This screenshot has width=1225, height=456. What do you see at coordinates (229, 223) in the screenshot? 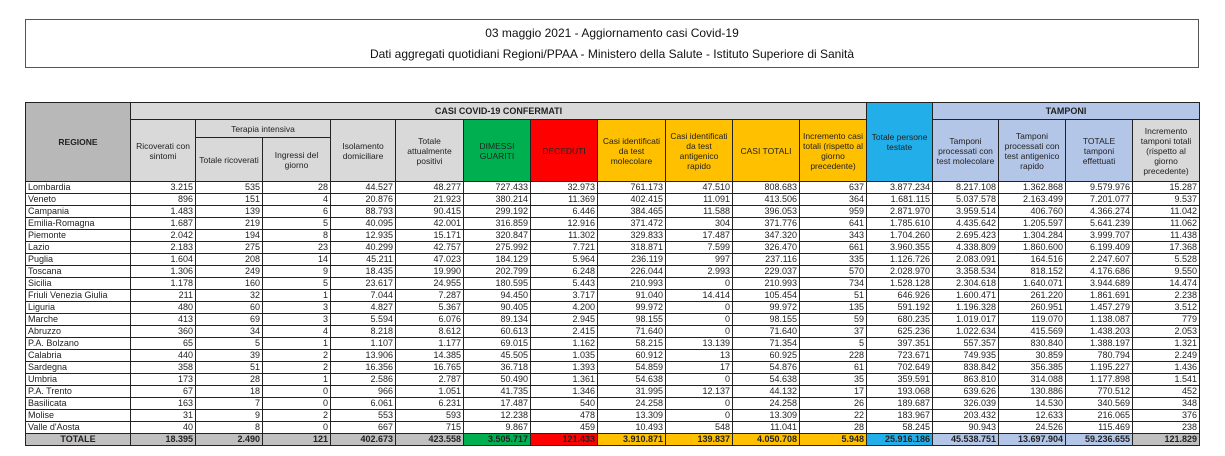
I see `table-cell: 219` at bounding box center [229, 223].